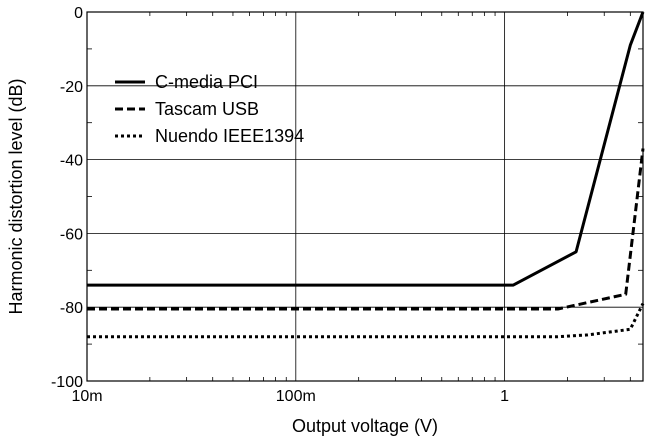 Image resolution: width=648 pixels, height=441 pixels. I want to click on x-tick-label: 100m, so click(296, 396).